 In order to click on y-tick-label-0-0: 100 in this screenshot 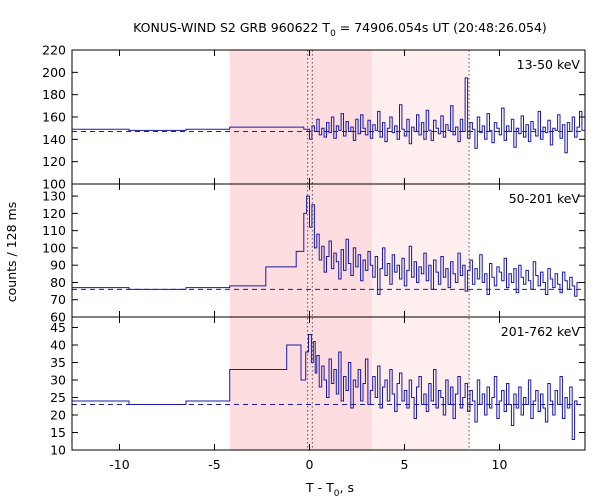, I will do `click(54, 184)`.